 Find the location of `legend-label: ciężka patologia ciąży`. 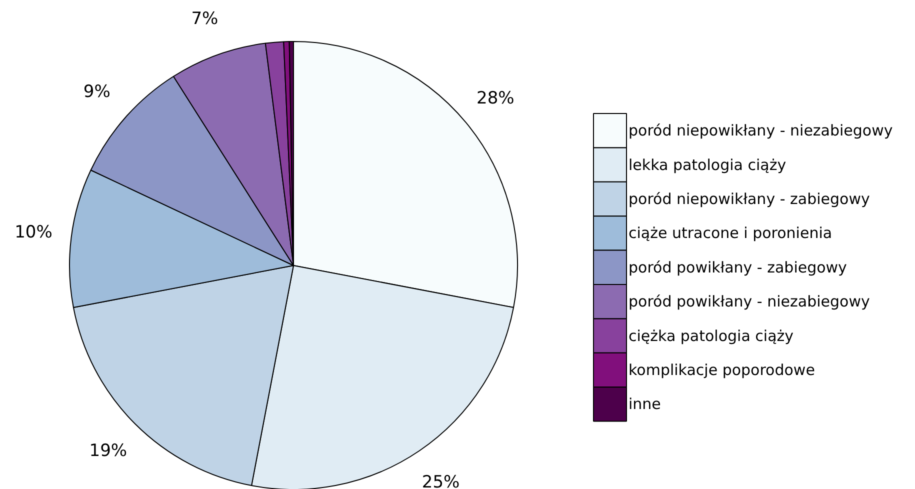

legend-label: ciężka patologia ciąży is located at coordinates (711, 335).